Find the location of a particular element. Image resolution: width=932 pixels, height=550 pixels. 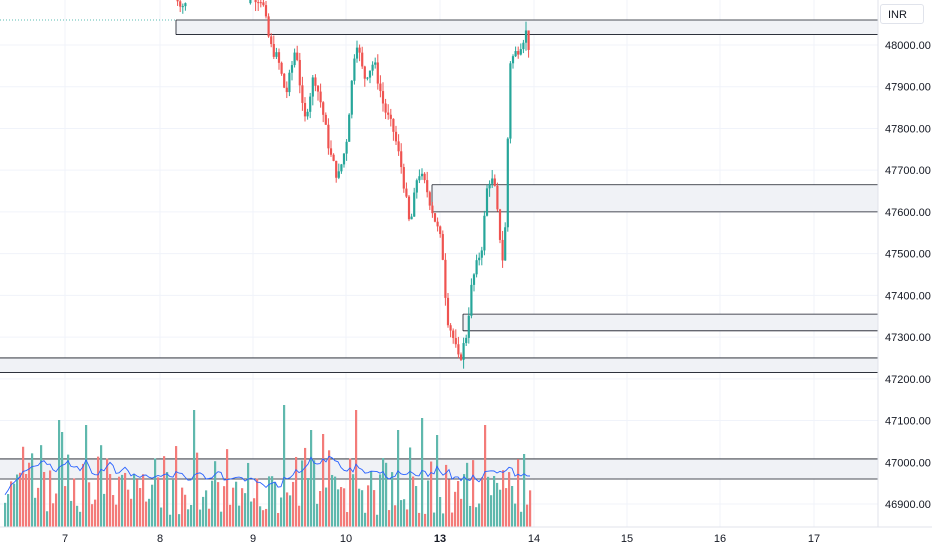

date-tick-label: 16 is located at coordinates (720, 539).